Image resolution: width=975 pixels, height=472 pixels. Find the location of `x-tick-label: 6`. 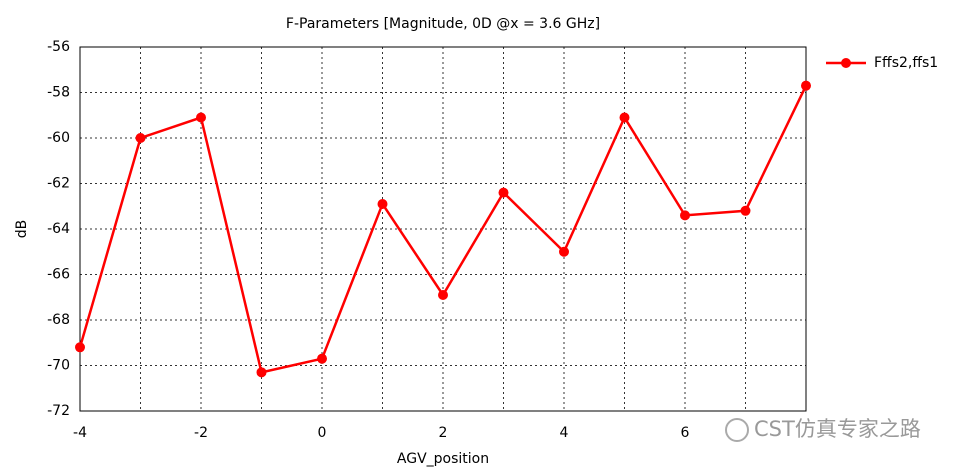

x-tick-label: 6 is located at coordinates (685, 433).